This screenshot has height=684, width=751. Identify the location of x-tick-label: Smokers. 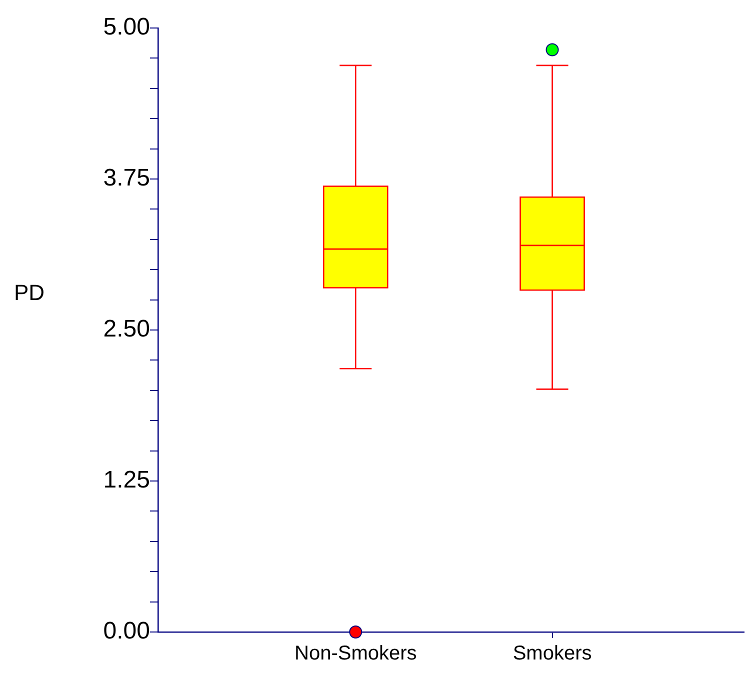
(552, 653).